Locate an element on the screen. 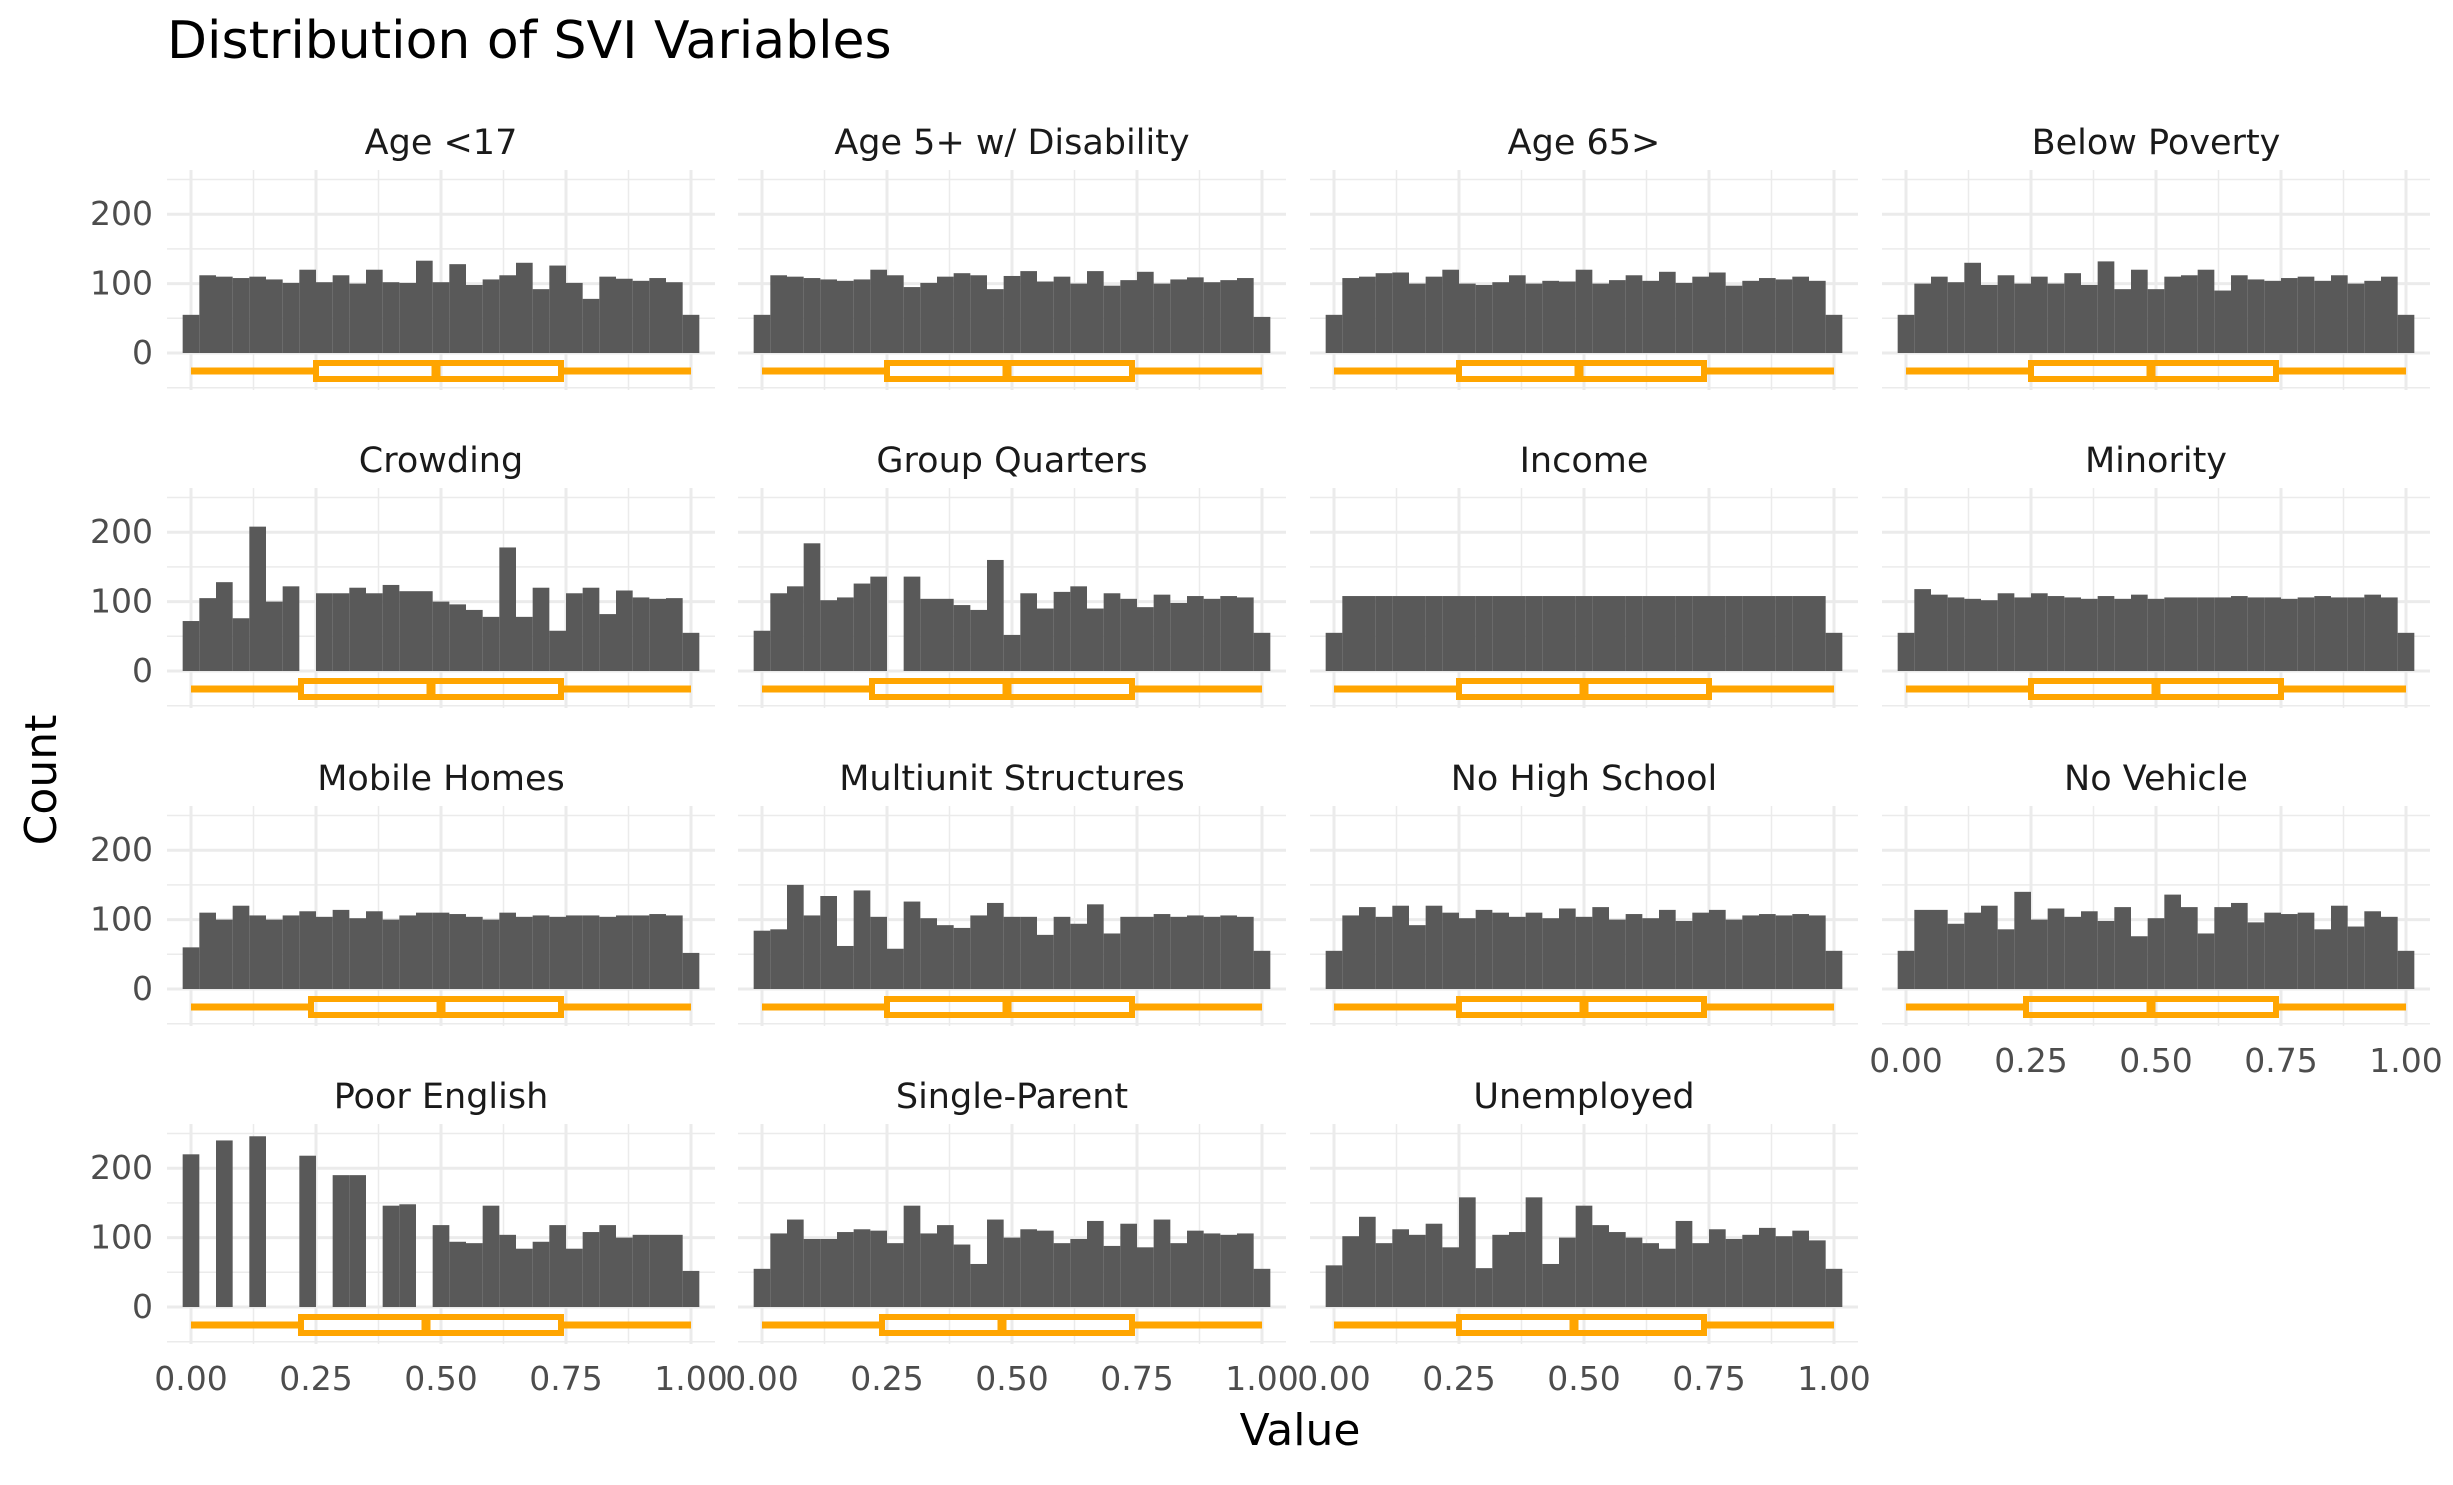  panel-title: Crowding is located at coordinates (441, 461).